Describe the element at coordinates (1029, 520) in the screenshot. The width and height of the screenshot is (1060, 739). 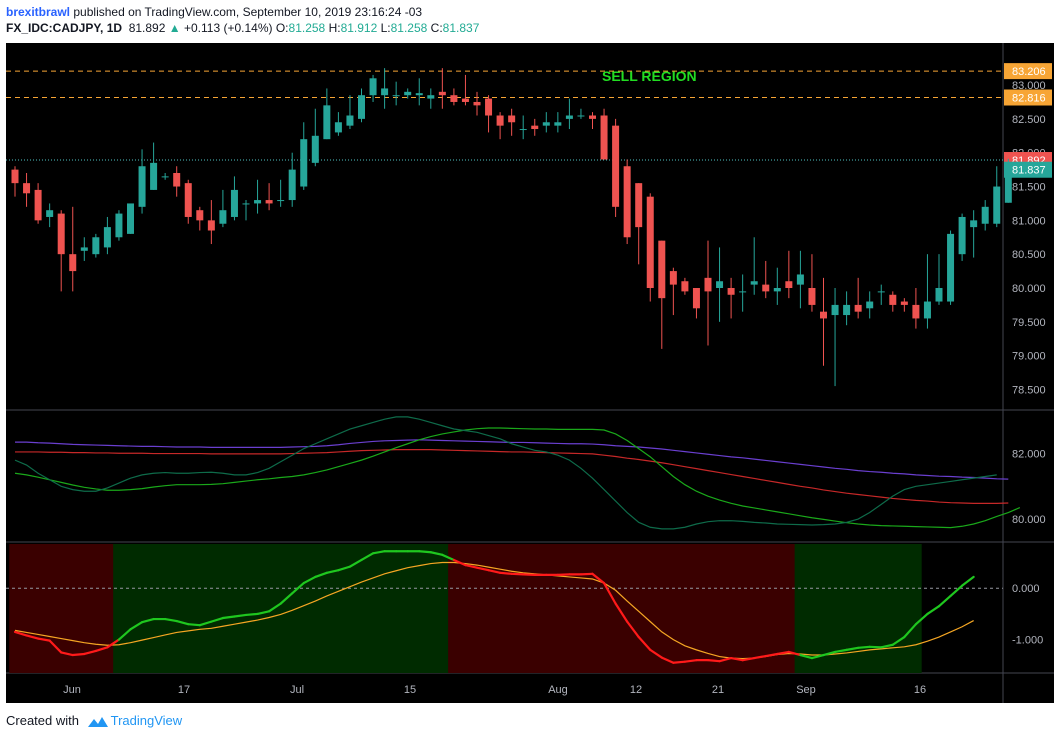
I see `ma-y-tick-label: 80.000` at that location.